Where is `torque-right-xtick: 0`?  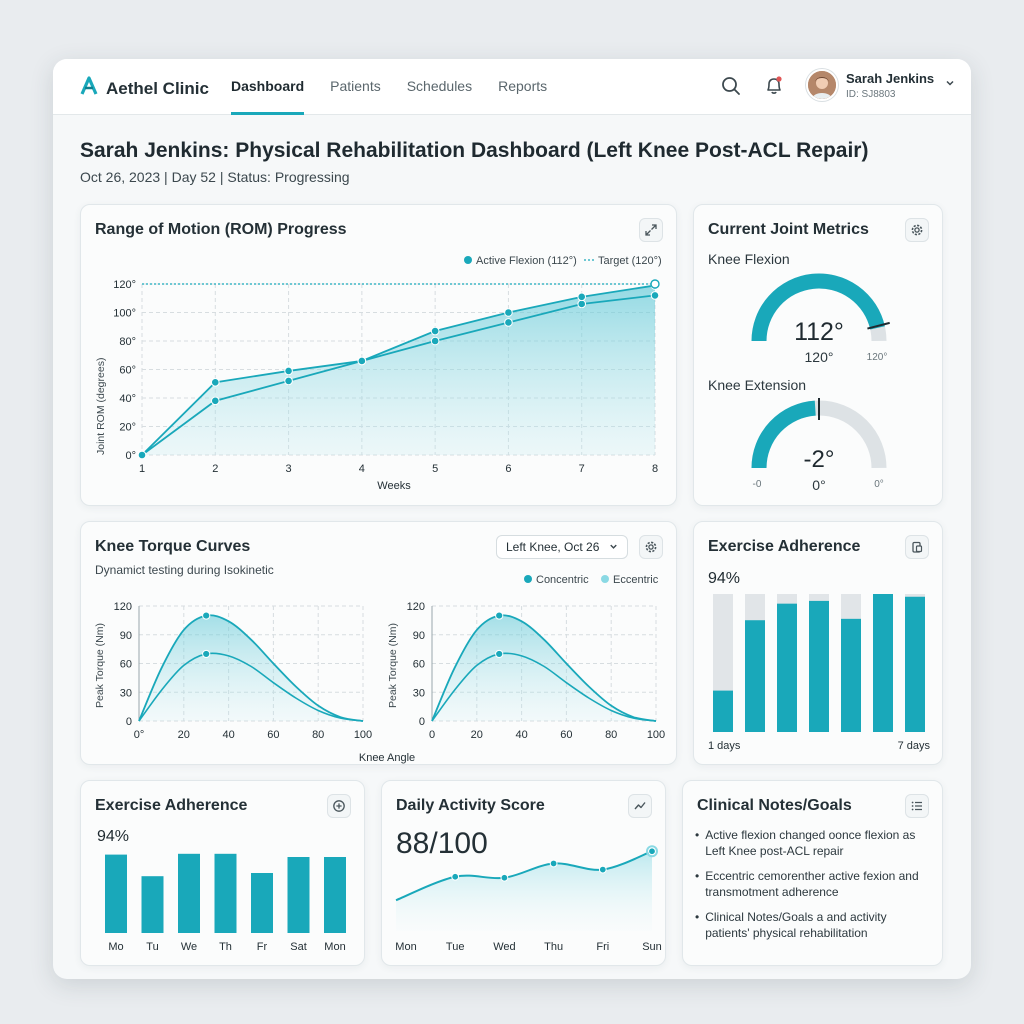 torque-right-xtick: 0 is located at coordinates (432, 735).